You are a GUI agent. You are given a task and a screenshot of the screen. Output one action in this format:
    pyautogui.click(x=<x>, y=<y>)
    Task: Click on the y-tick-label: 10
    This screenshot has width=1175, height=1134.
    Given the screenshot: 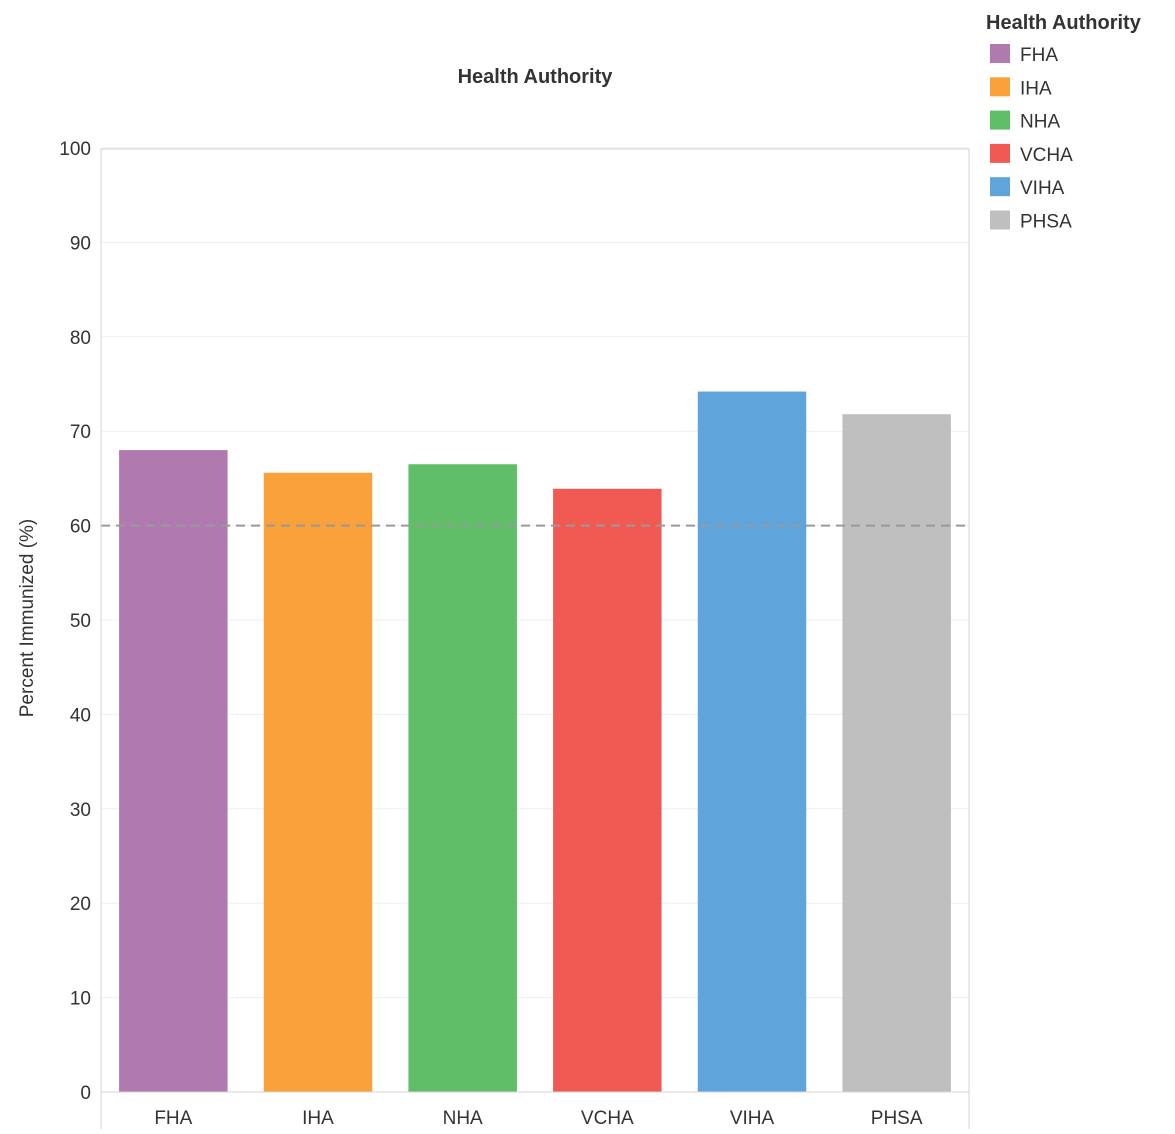 What is the action you would take?
    pyautogui.click(x=80, y=999)
    